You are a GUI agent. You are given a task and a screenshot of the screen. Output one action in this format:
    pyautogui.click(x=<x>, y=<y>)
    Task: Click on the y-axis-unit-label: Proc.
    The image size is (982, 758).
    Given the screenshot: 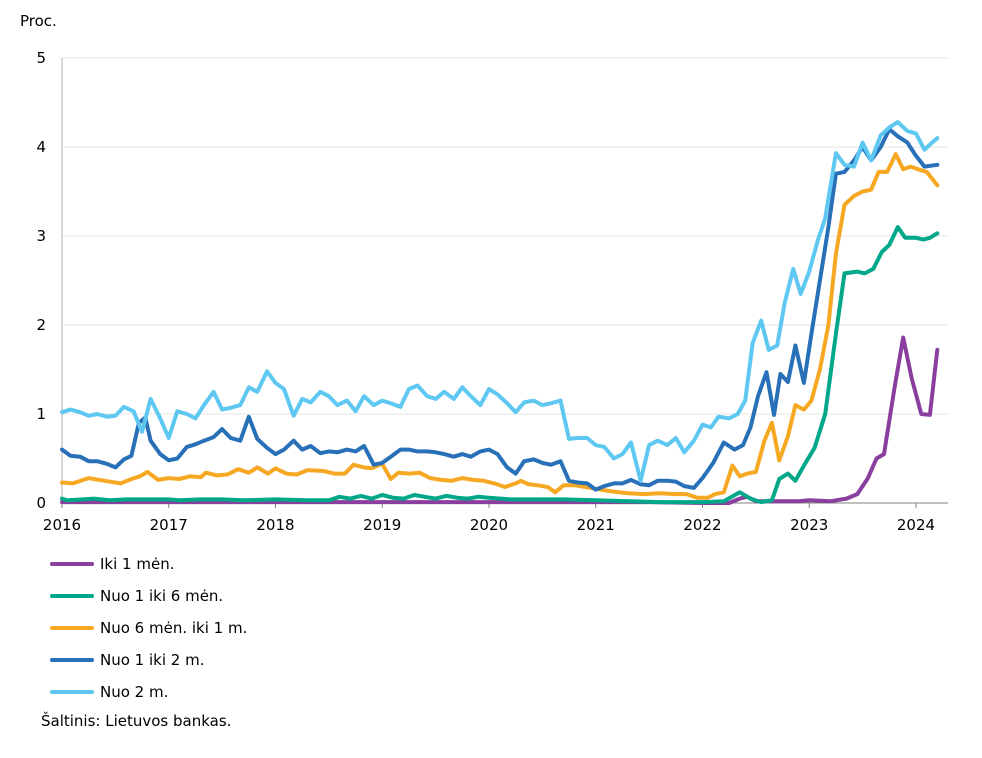 What is the action you would take?
    pyautogui.click(x=38, y=21)
    